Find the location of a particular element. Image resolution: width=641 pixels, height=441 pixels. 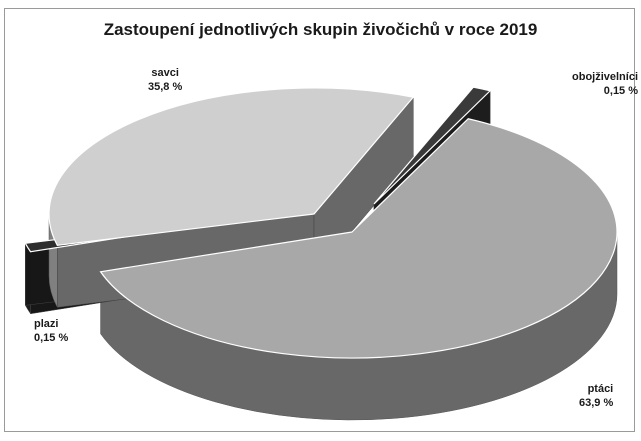

label-plazi: plazi 0,15 % is located at coordinates (51, 331).